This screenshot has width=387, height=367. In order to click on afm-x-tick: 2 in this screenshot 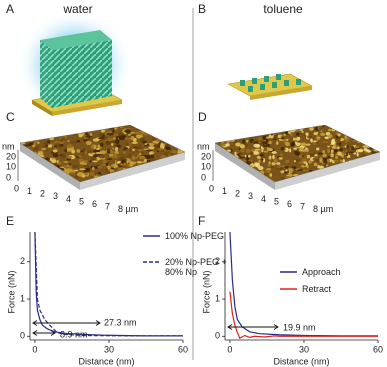, I will do `click(237, 194)`.